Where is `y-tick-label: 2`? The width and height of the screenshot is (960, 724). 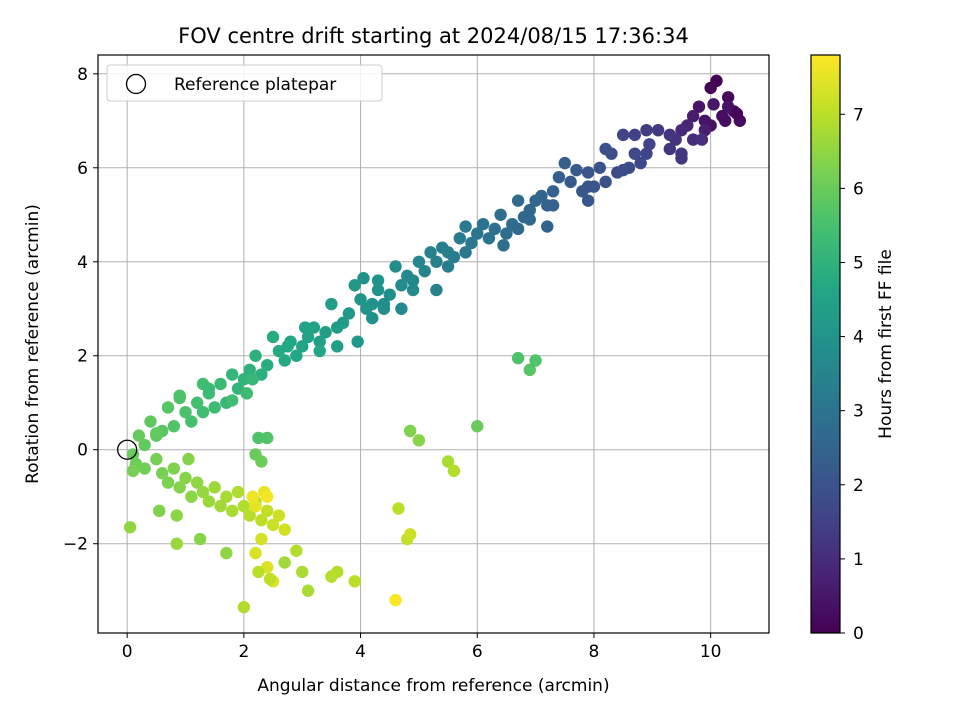
y-tick-label: 2 is located at coordinates (82, 357).